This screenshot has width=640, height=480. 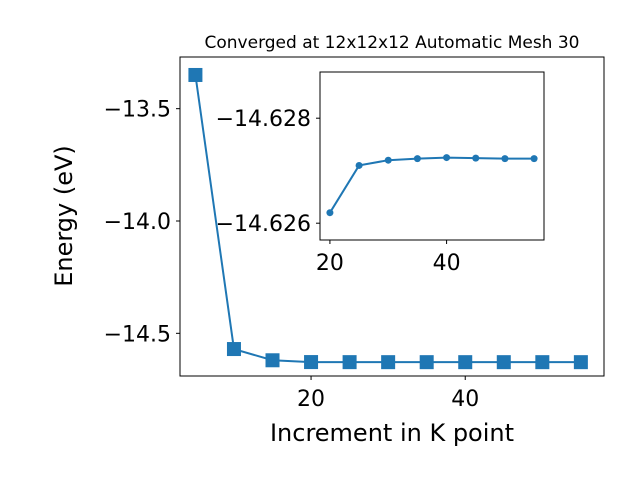 What do you see at coordinates (311, 399) in the screenshot?
I see `main-x-tick-label: 20` at bounding box center [311, 399].